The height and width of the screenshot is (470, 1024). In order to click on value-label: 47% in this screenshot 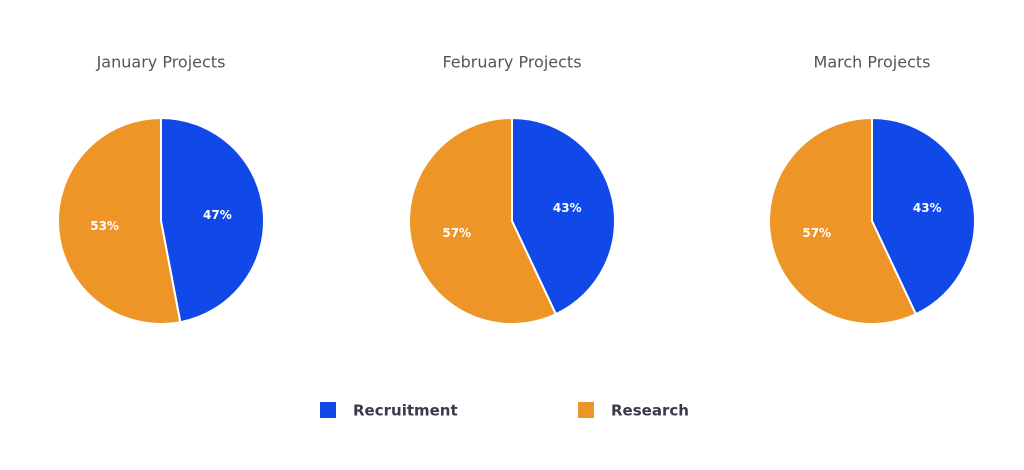, I will do `click(217, 215)`.